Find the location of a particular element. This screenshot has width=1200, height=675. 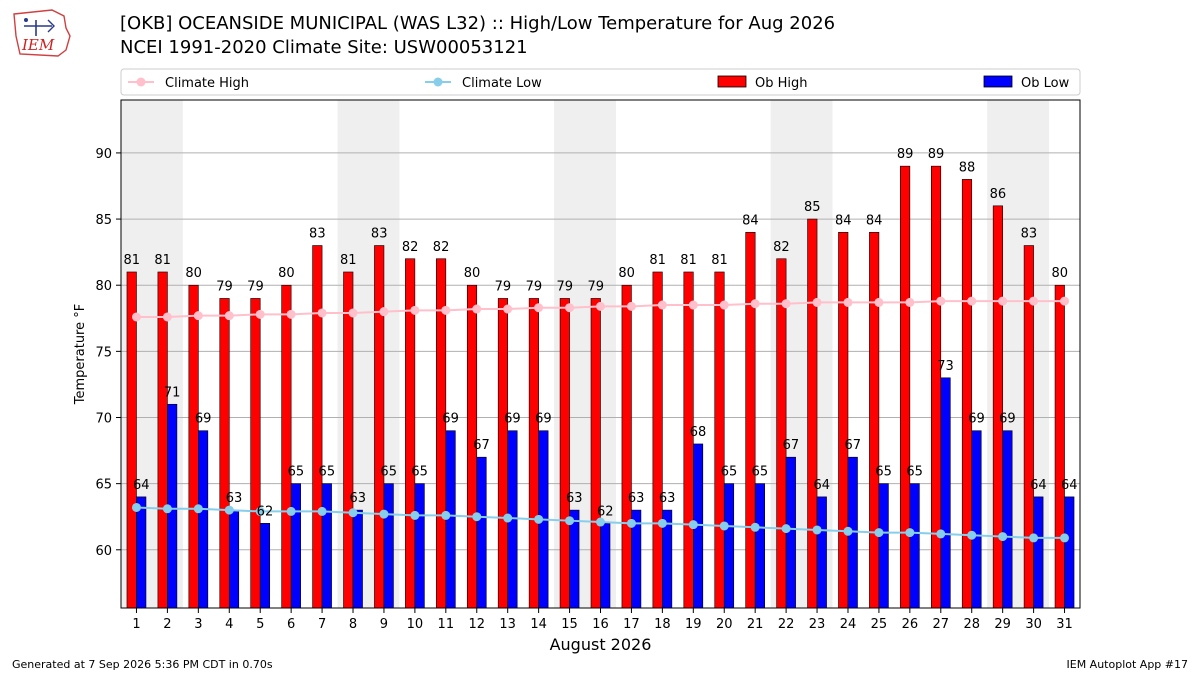

legend-marker-climate-low is located at coordinates (438, 82).